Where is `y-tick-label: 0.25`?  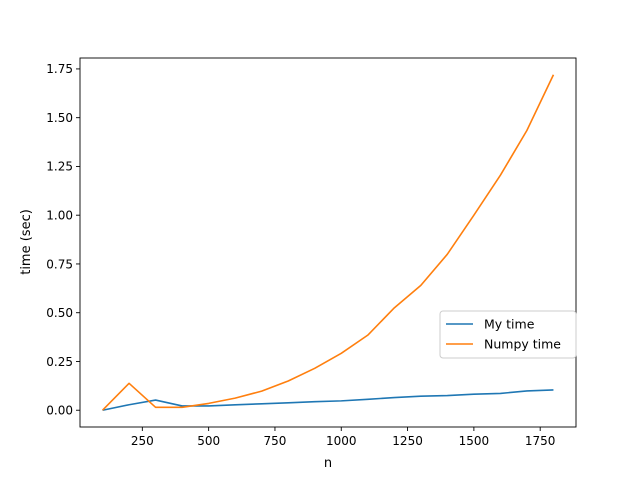 y-tick-label: 0.25 is located at coordinates (59, 362).